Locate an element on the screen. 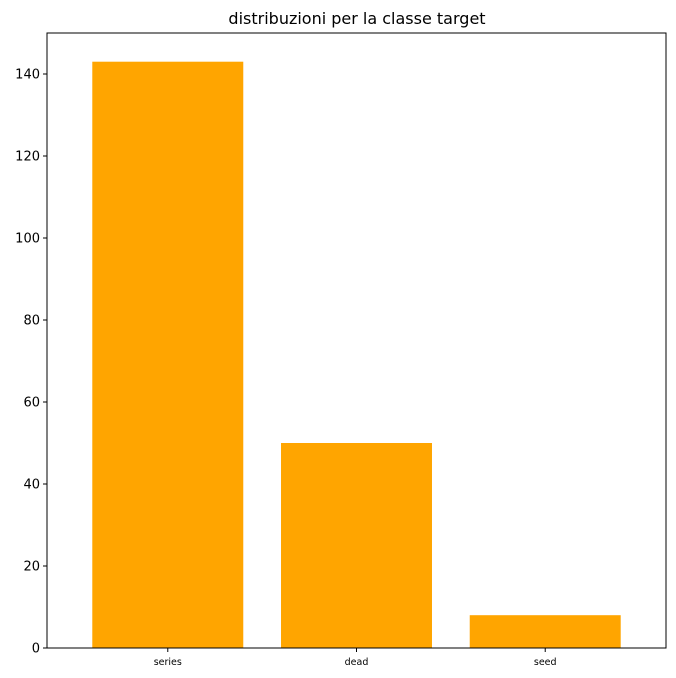 The image size is (676, 678). bar-dead is located at coordinates (356, 545).